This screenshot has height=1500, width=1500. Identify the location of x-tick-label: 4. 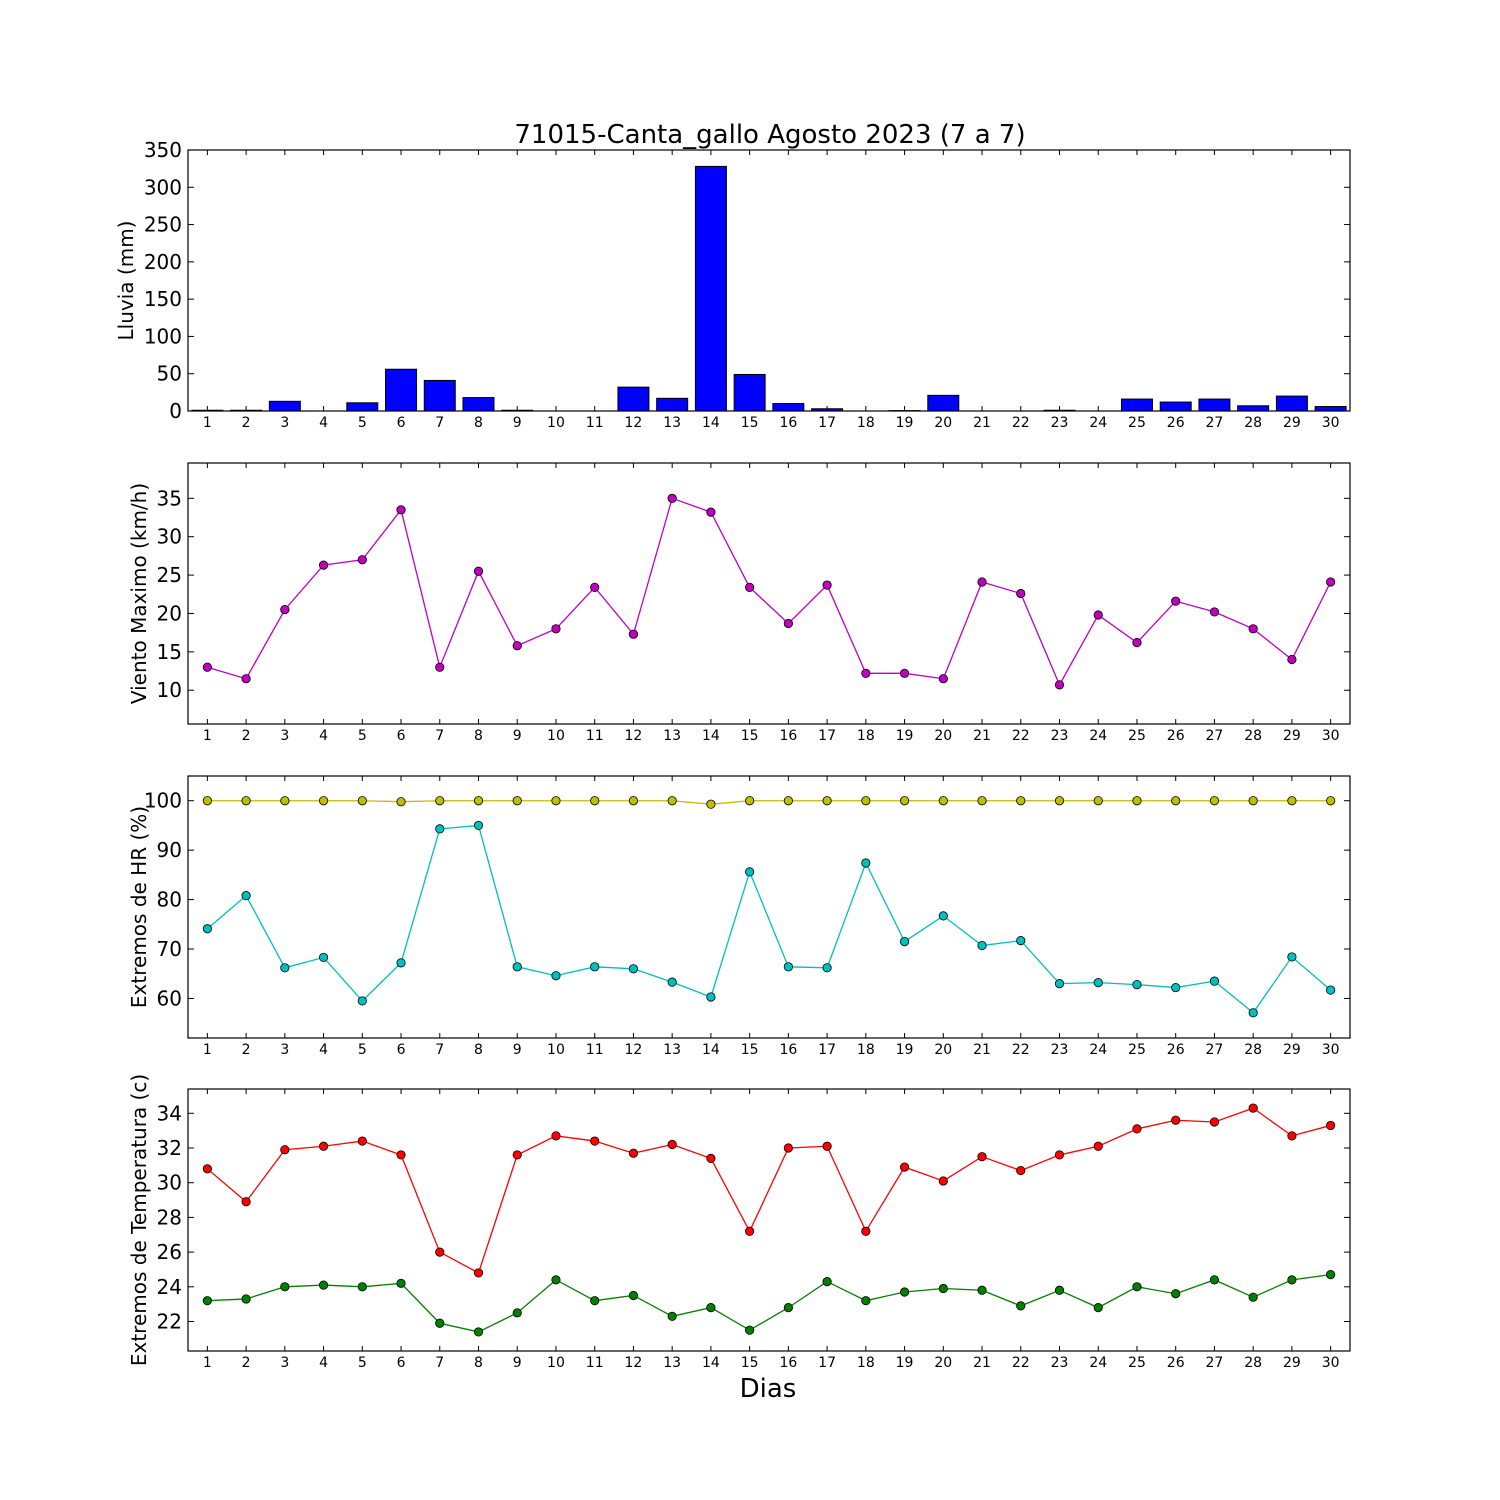
(323, 1363).